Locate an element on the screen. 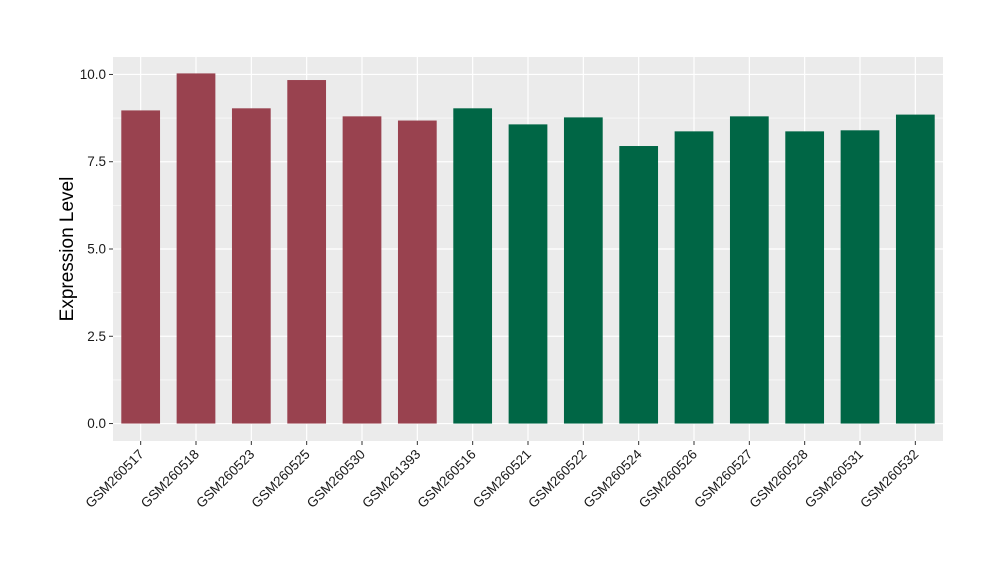 This screenshot has width=1000, height=580. y-tick-label: 2.5 is located at coordinates (96, 336).